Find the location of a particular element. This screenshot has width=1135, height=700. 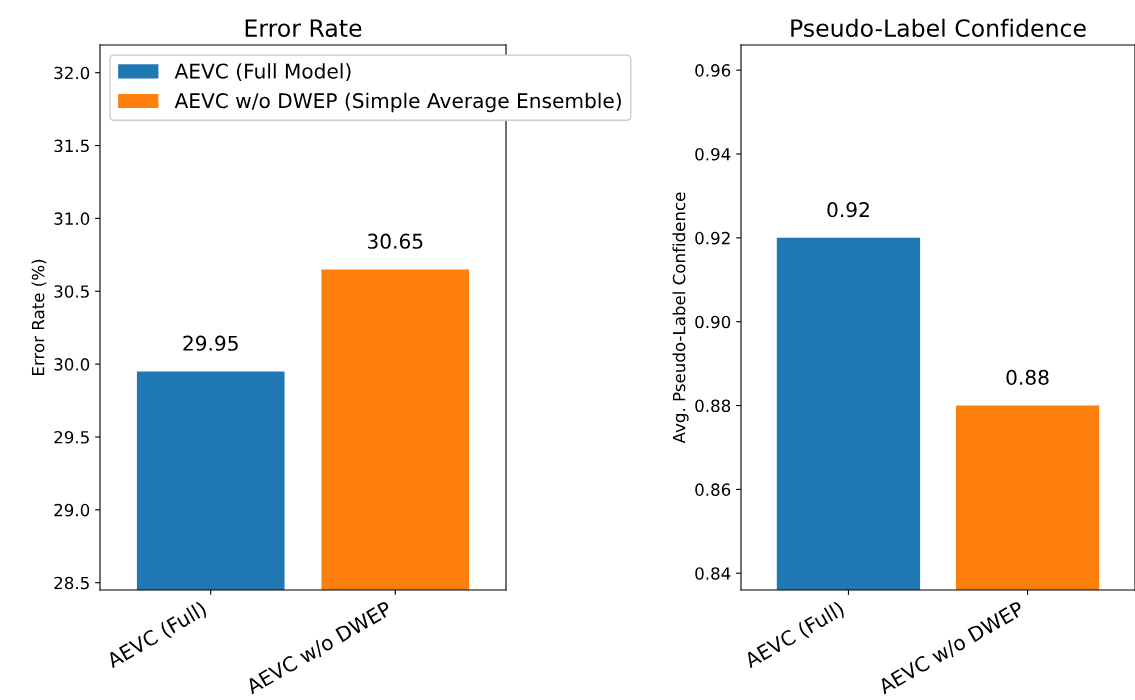

y-tick-label: 31.0 is located at coordinates (72, 218).